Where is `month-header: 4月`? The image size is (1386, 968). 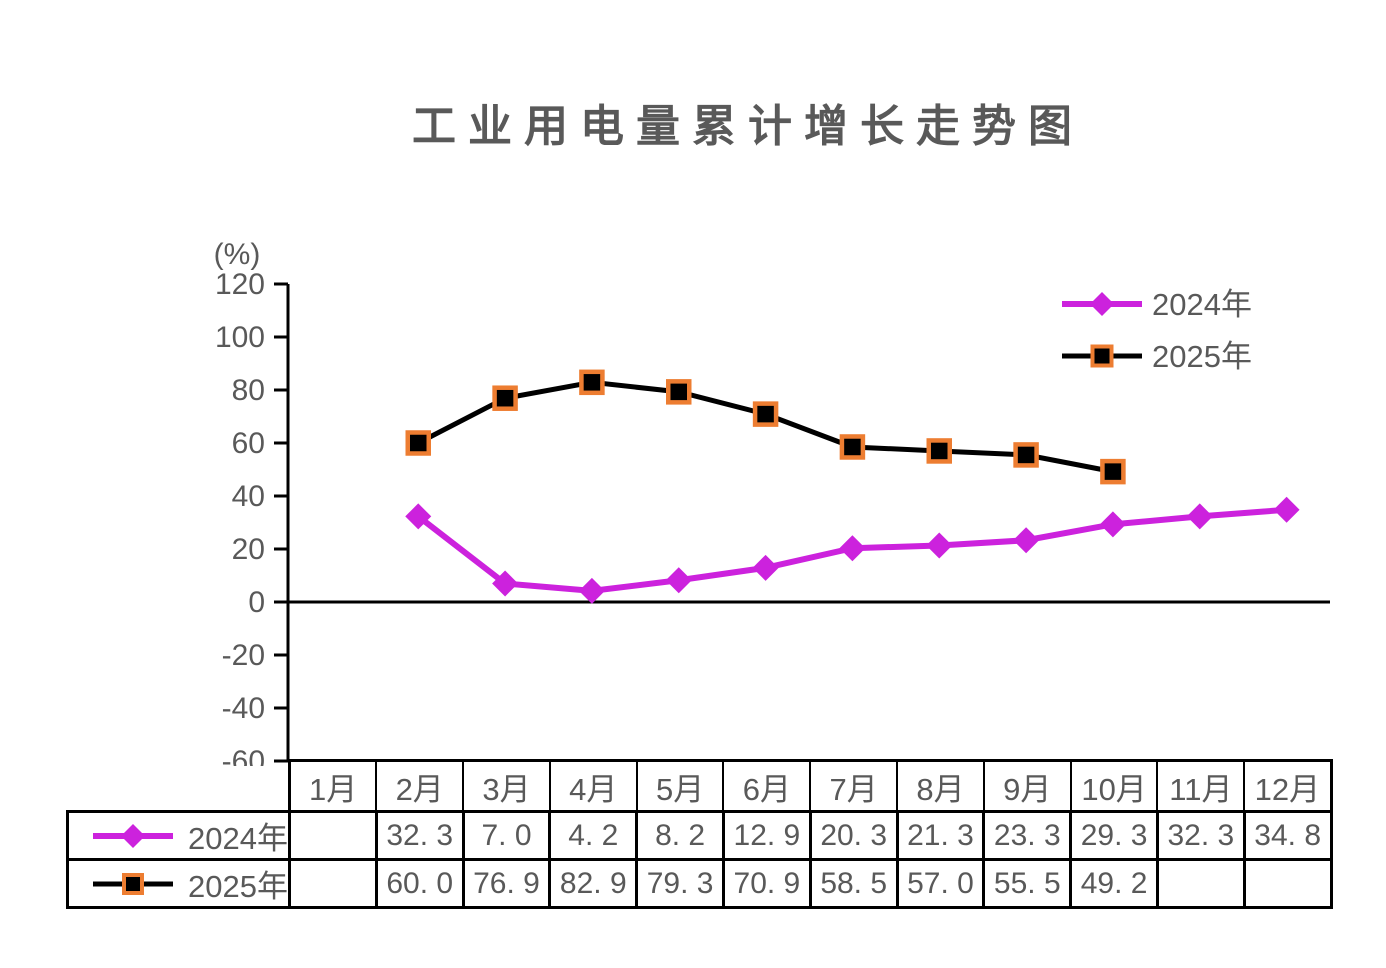
month-header: 4月 is located at coordinates (593, 786).